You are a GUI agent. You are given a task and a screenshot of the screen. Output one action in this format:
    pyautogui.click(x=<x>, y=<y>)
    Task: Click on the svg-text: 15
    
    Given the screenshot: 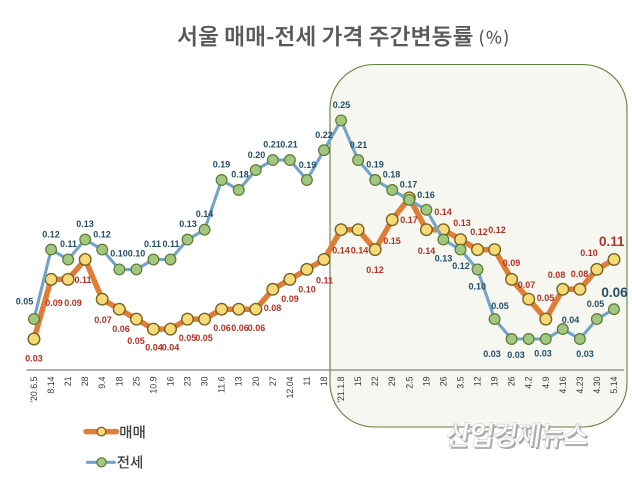 What is the action you would take?
    pyautogui.click(x=358, y=381)
    